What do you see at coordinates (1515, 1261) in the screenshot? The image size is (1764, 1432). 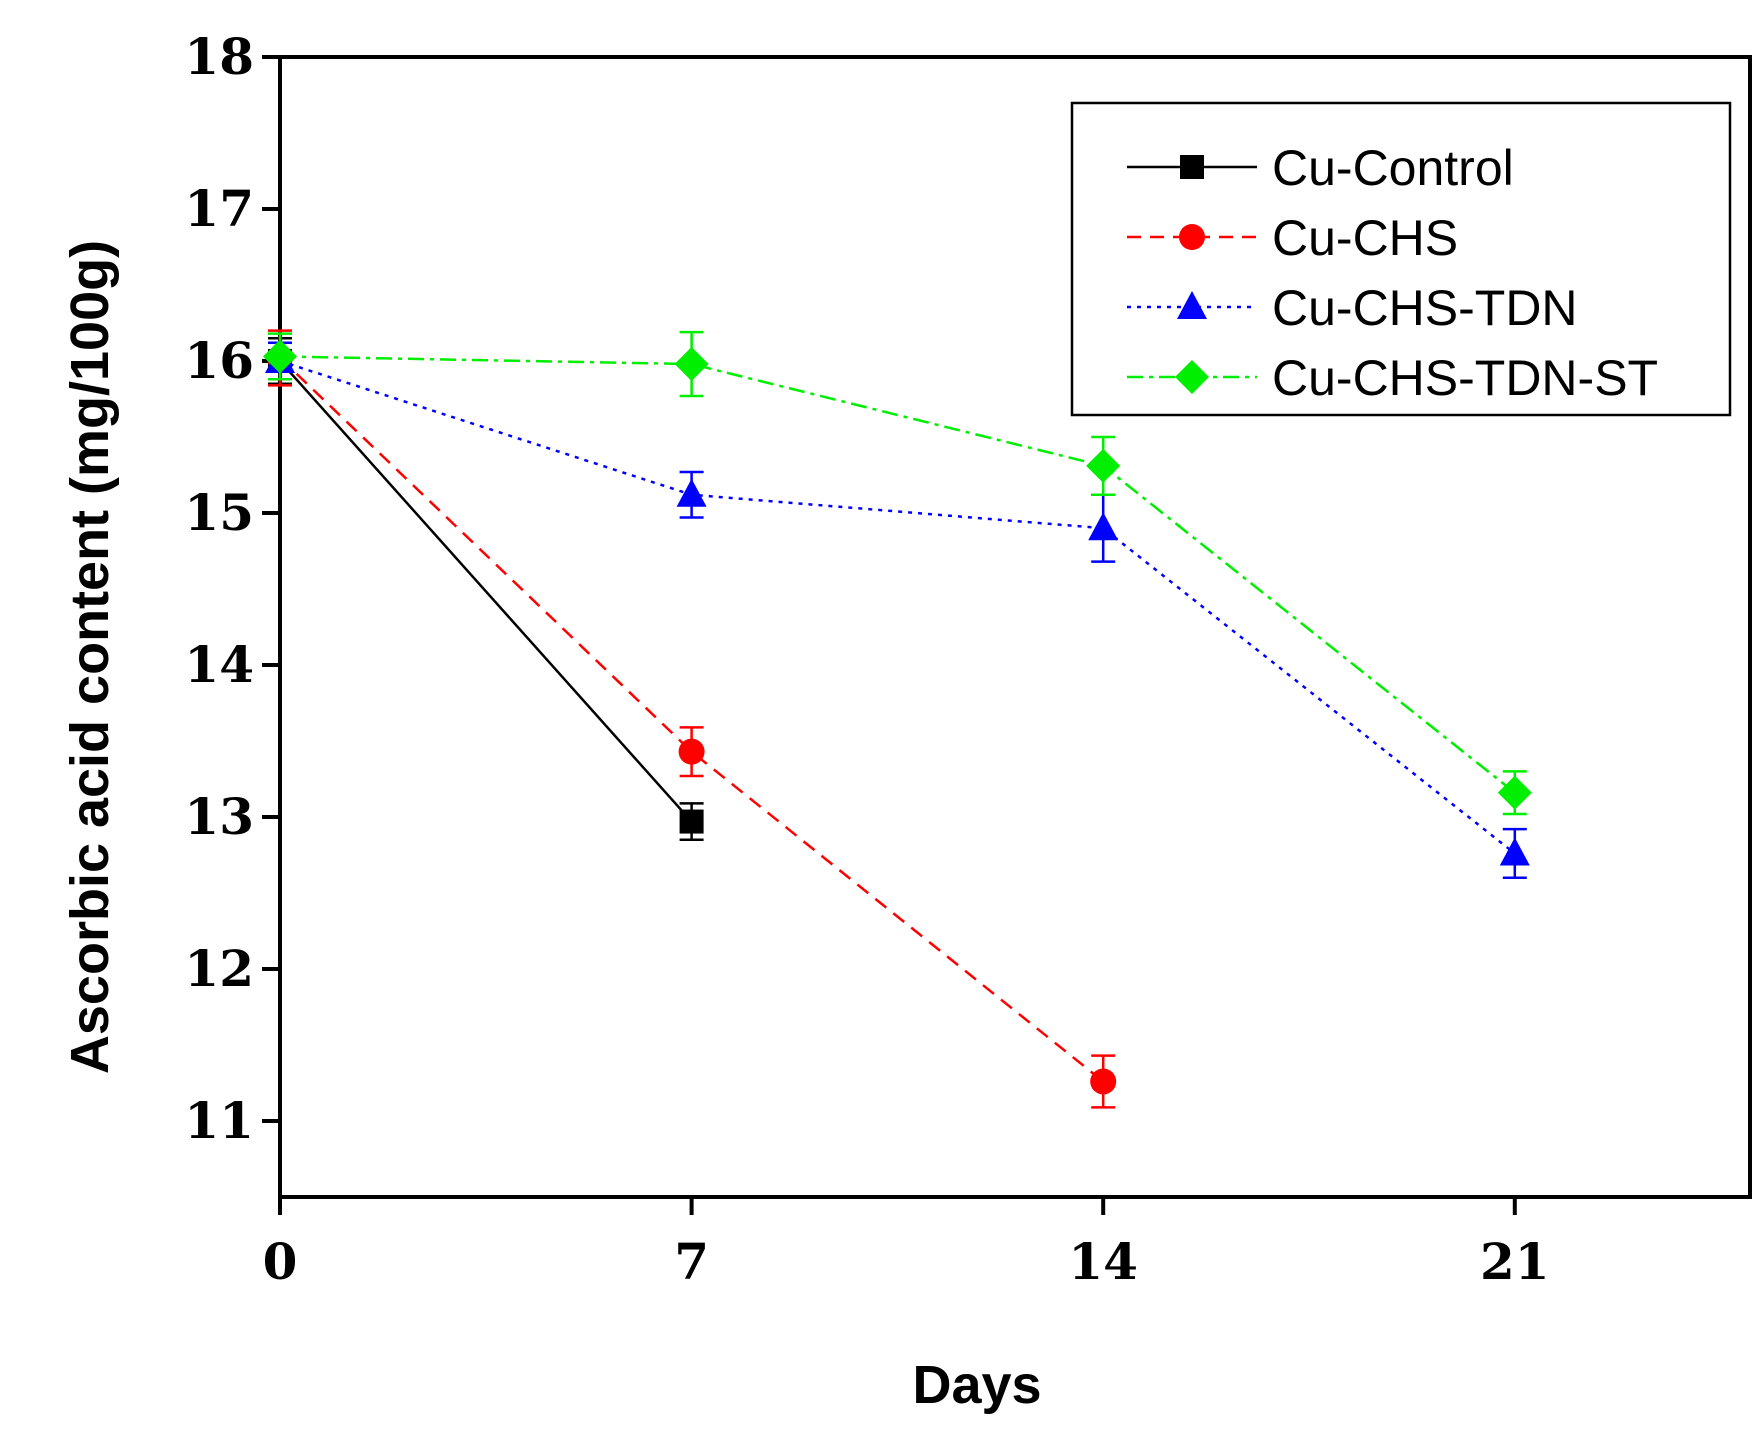 I see `x-tick-label: 21` at bounding box center [1515, 1261].